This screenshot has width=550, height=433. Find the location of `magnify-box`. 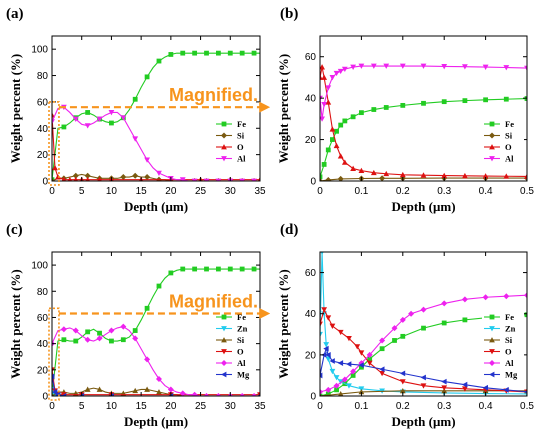

magnify-box is located at coordinates (54, 143).